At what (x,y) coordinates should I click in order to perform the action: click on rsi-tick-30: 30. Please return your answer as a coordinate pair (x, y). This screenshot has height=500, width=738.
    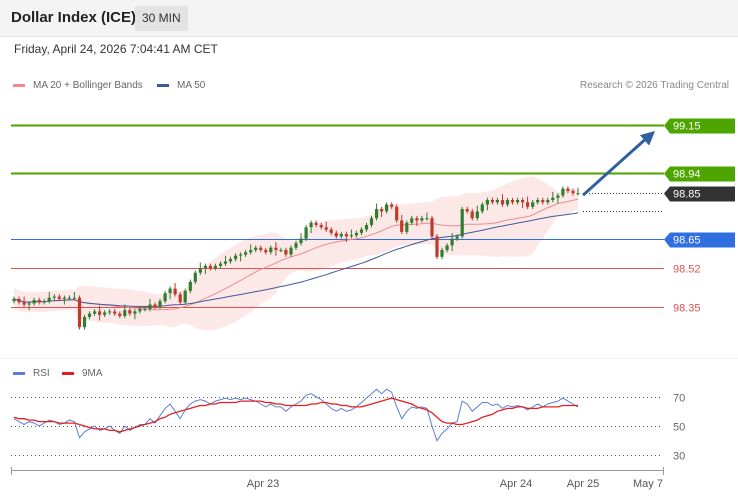
    Looking at the image, I should click on (679, 457).